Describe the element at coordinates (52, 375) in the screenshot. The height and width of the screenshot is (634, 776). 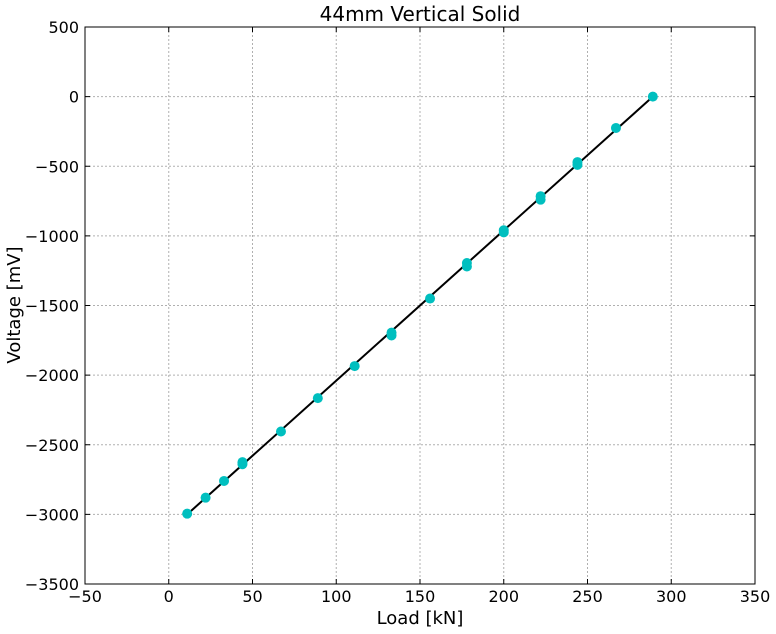
I see `y-tick-label: −2000` at that location.